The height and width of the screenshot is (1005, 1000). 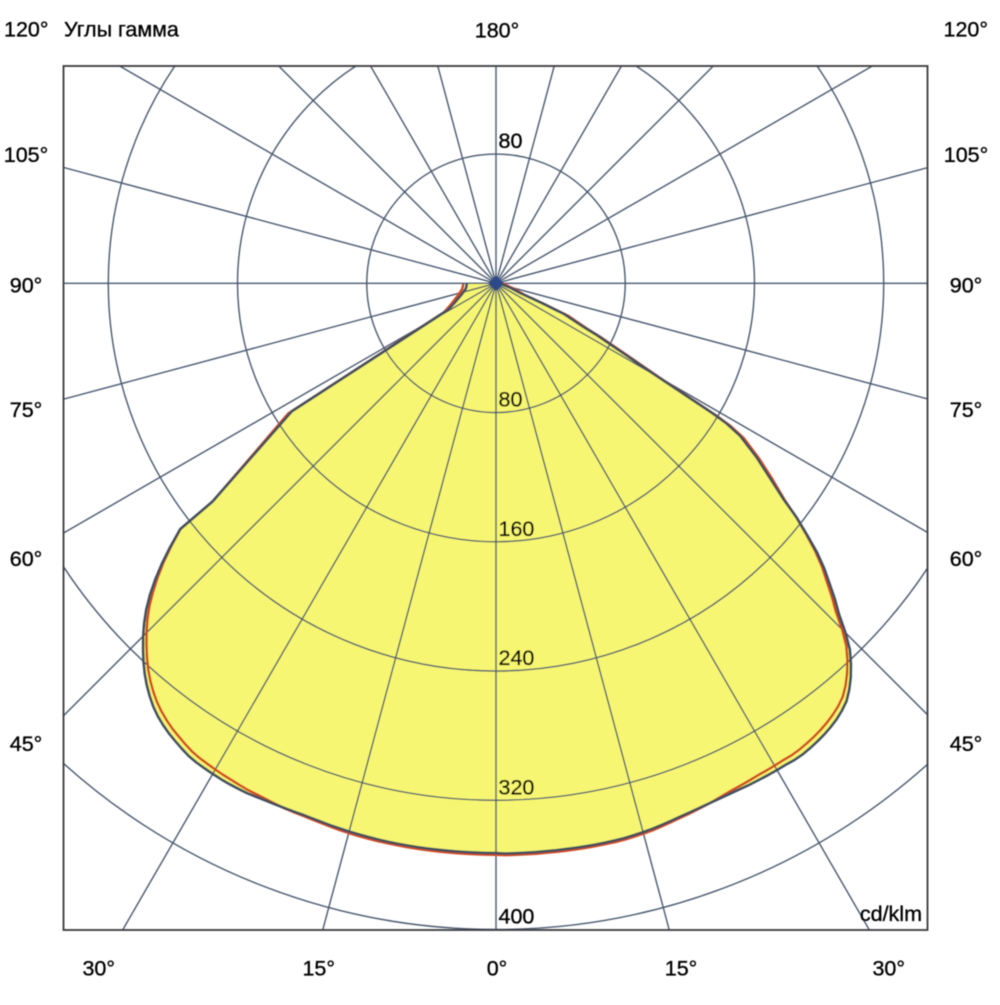 What do you see at coordinates (517, 529) in the screenshot?
I see `svg-text: 160` at bounding box center [517, 529].